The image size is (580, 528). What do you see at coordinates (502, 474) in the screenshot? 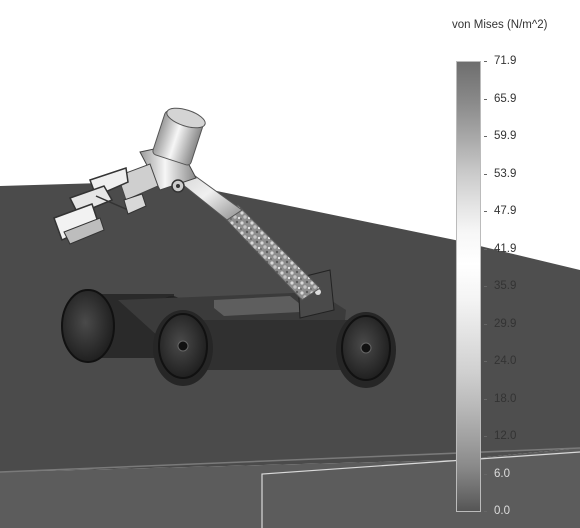
I see `legend-label: 6.0` at bounding box center [502, 474].